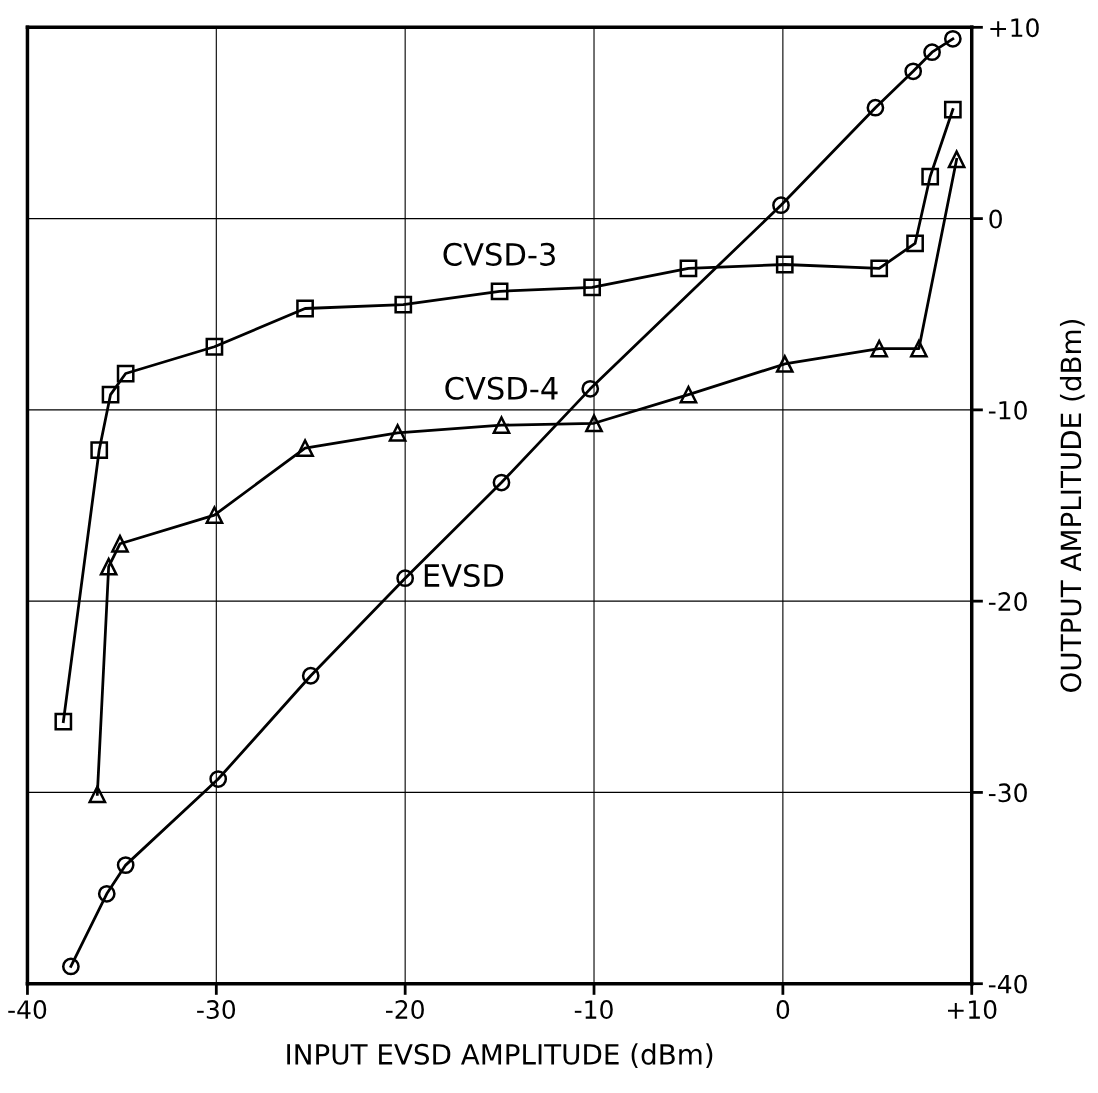 This screenshot has width=1098, height=1093. What do you see at coordinates (499, 254) in the screenshot?
I see `series-label: CVSD-3` at bounding box center [499, 254].